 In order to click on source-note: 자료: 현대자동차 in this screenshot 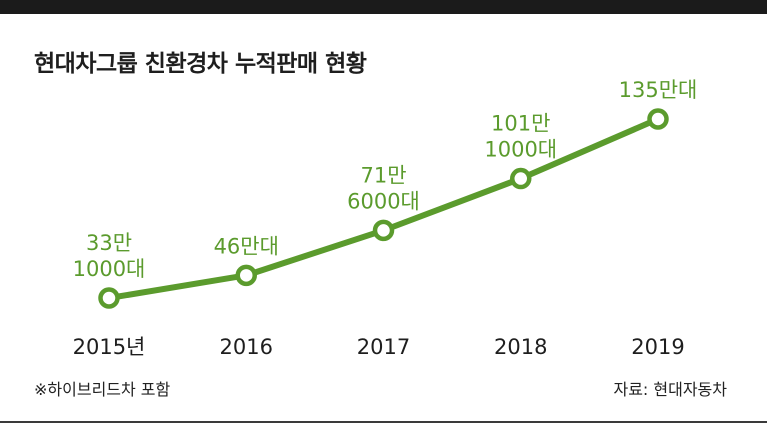, I will do `click(670, 389)`.